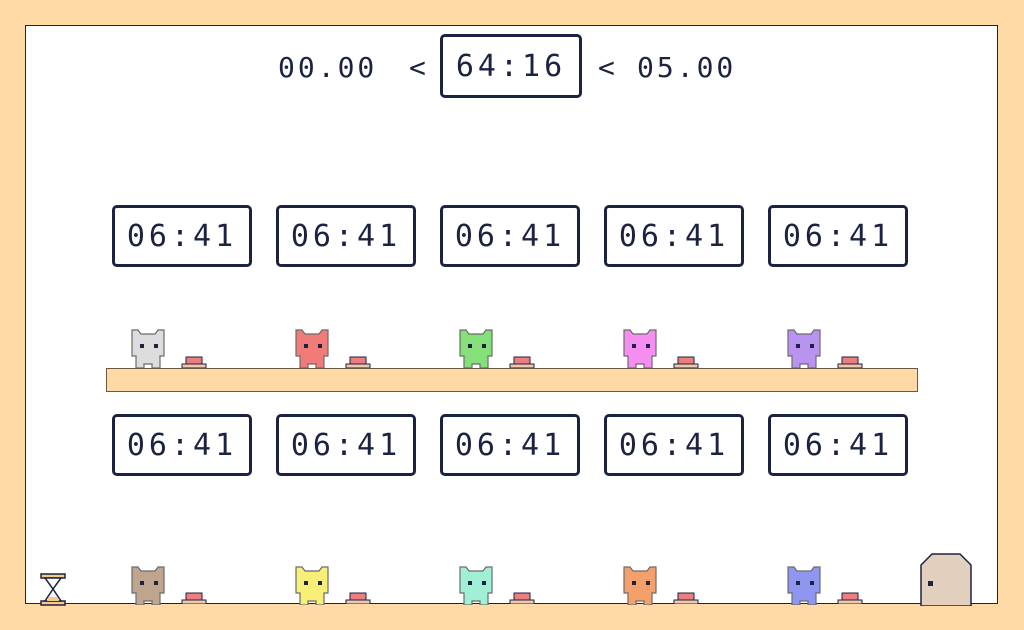 The height and width of the screenshot is (630, 1024). Describe the element at coordinates (804, 348) in the screenshot. I see `upper-cat-5-icon` at that location.